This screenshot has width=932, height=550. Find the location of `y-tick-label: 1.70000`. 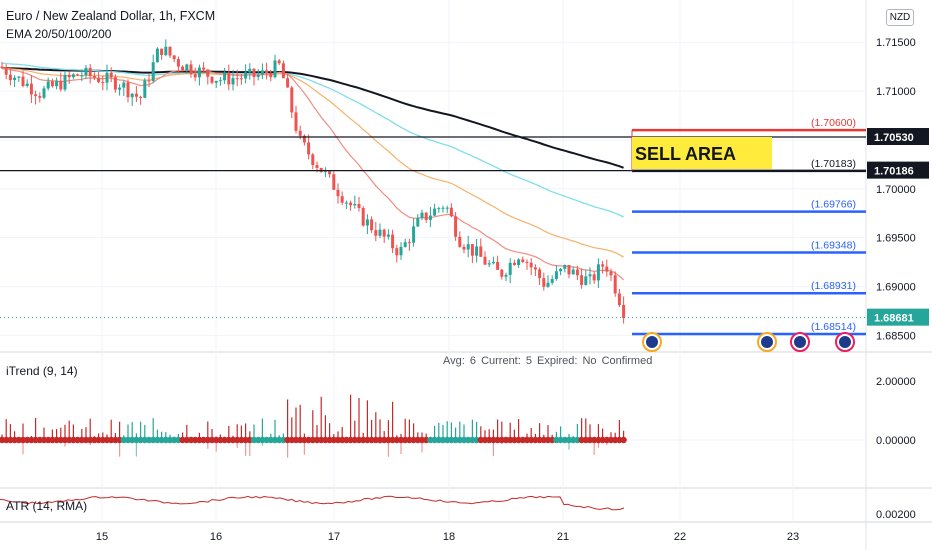

y-tick-label: 1.70000 is located at coordinates (896, 190).